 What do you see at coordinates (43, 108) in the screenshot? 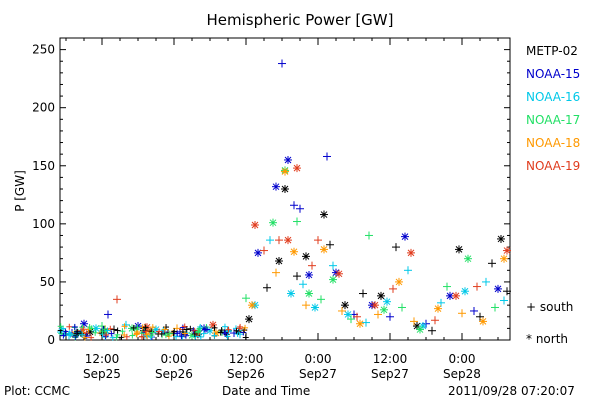
I see `y-tick-label: 200` at bounding box center [43, 108].